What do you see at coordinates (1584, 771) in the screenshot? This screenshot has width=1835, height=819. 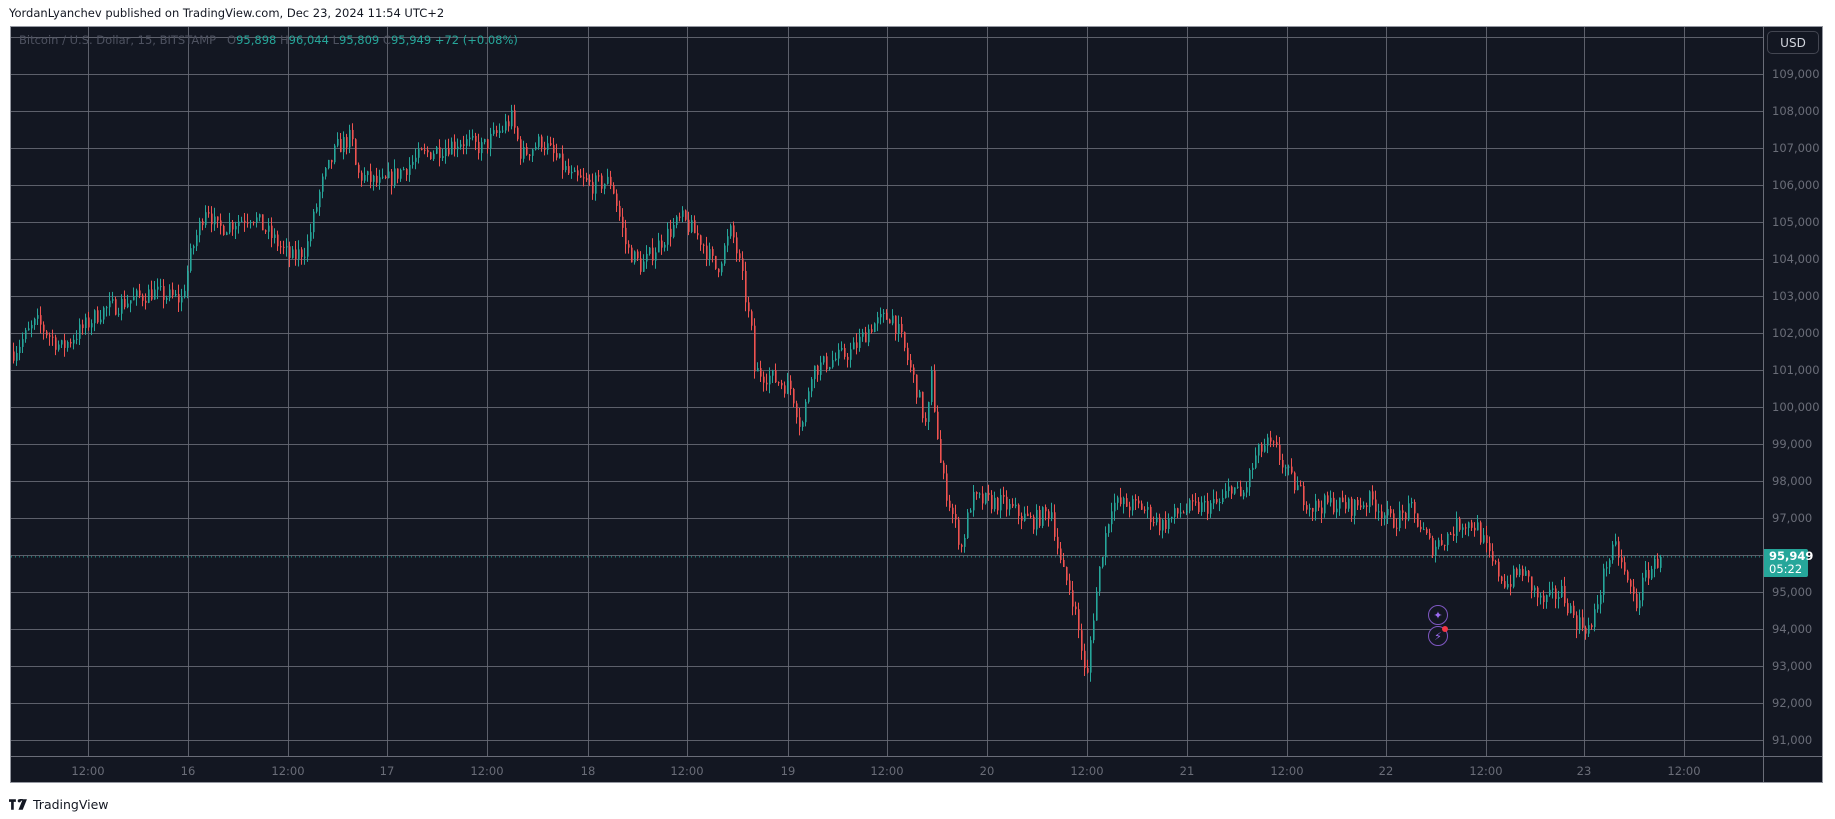 I see `time-tick-label: 23` at bounding box center [1584, 771].